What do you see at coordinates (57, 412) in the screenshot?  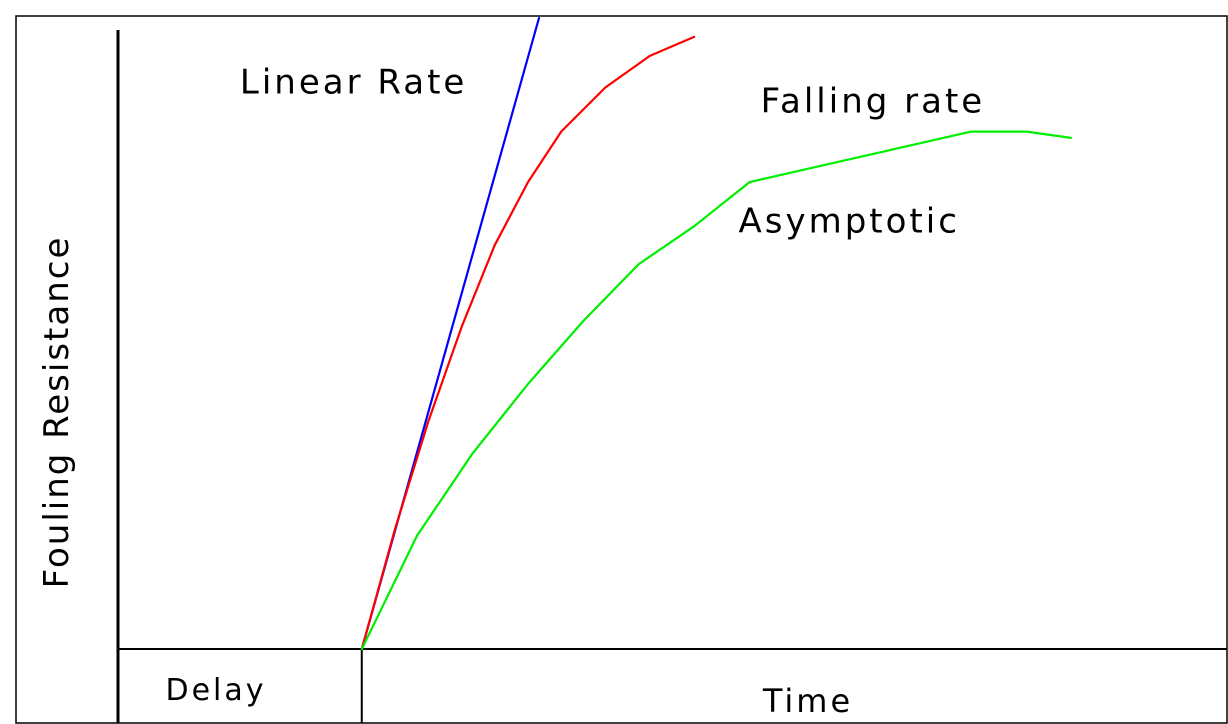 I see `y-axis-label: Fouling Resistance` at bounding box center [57, 412].